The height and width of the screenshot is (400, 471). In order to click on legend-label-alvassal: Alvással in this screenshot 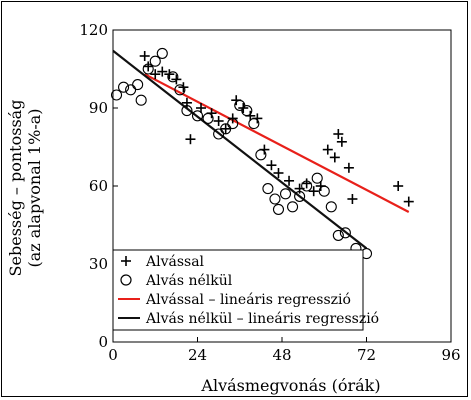, I will do `click(175, 262)`.